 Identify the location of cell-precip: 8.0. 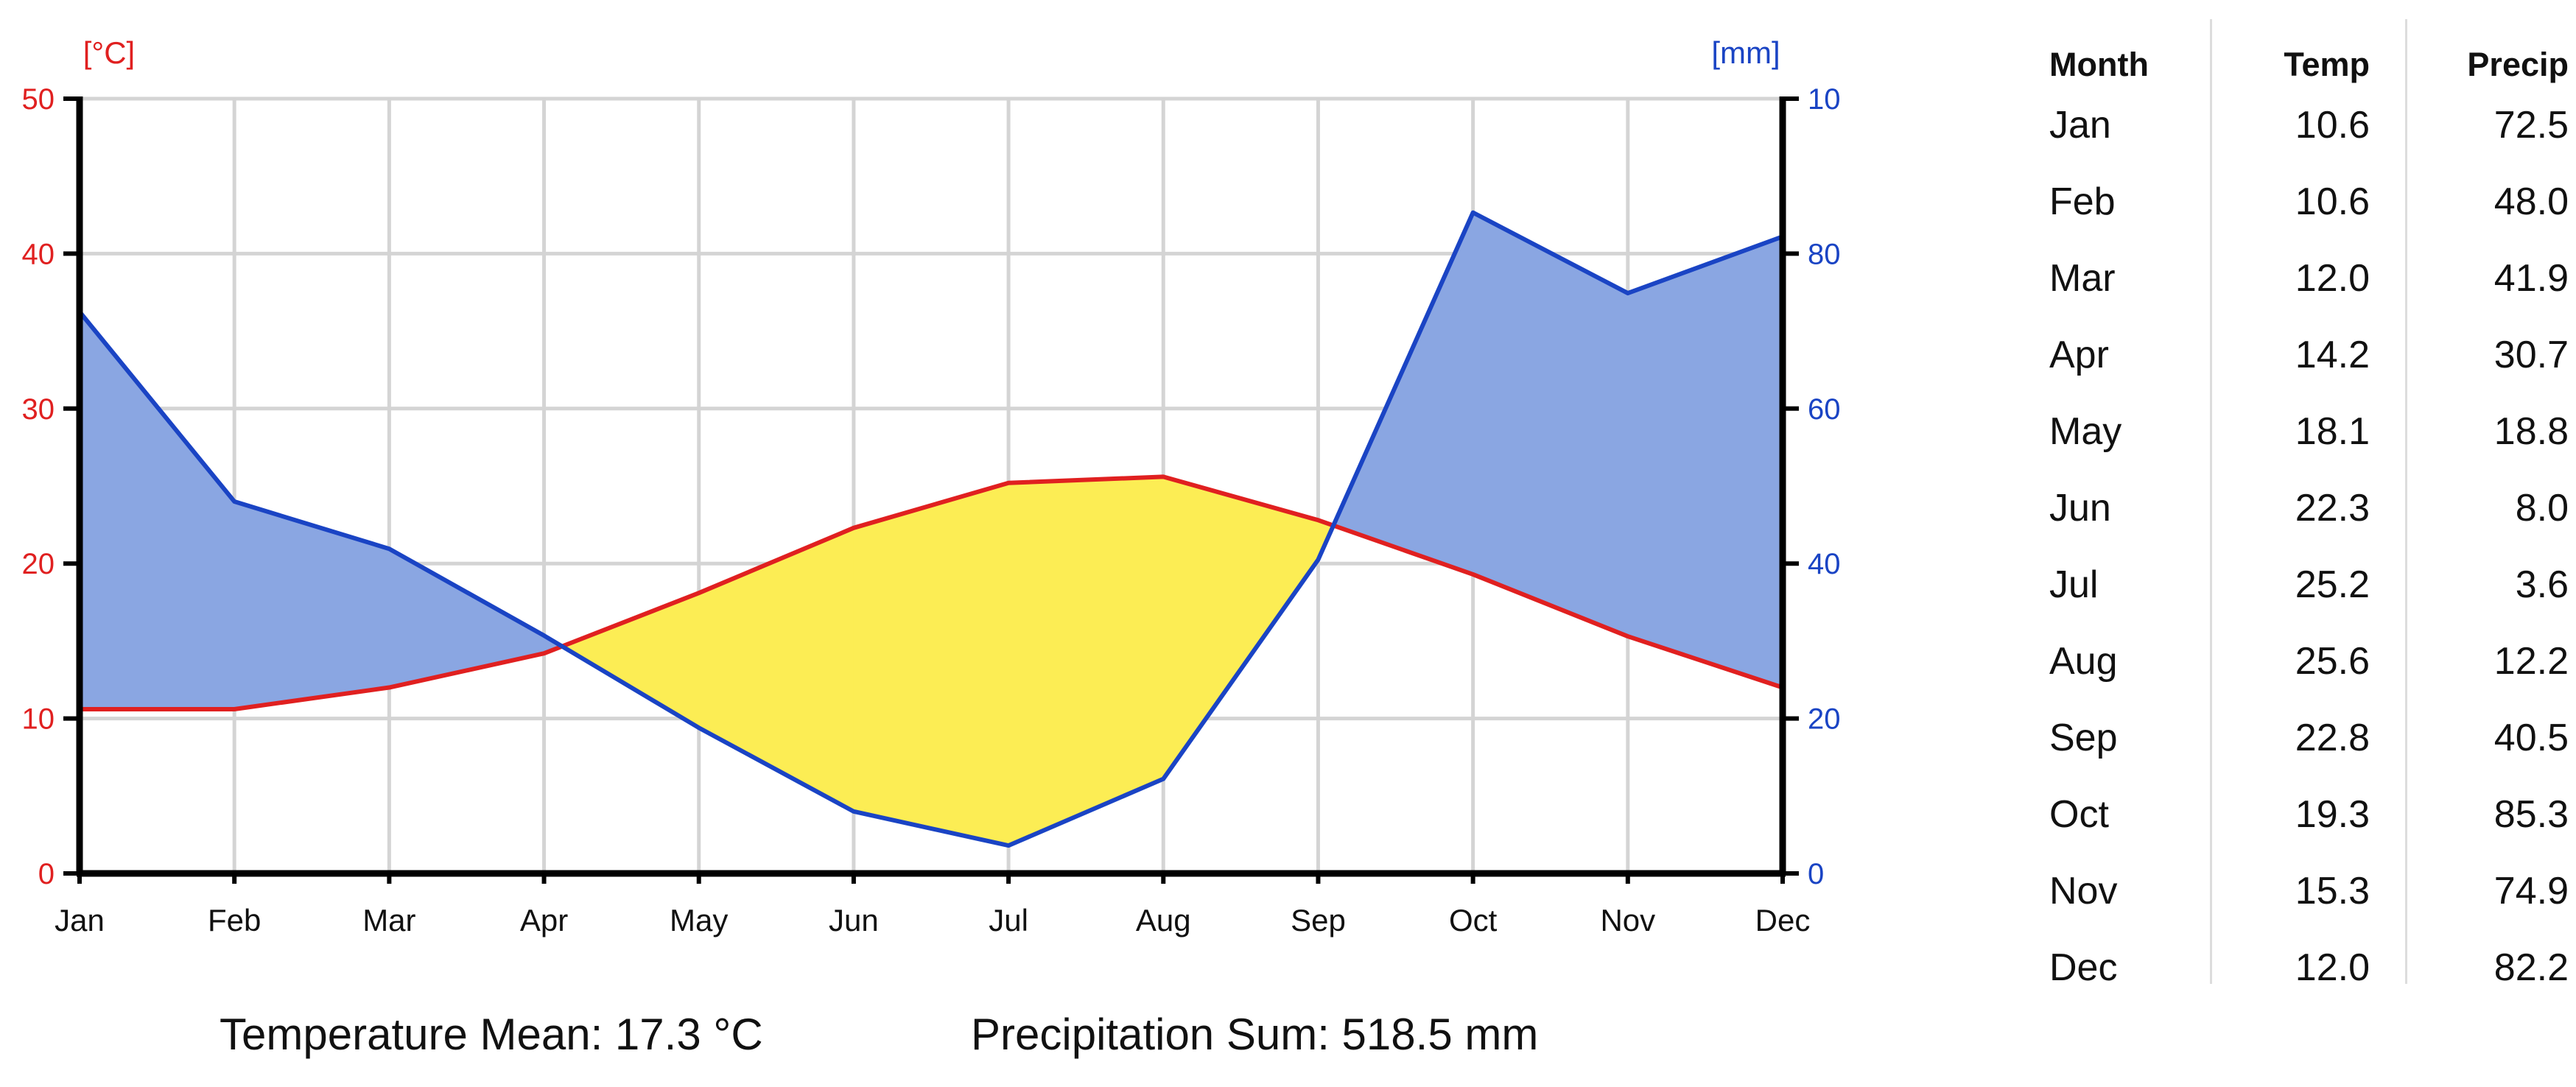
(2542, 508).